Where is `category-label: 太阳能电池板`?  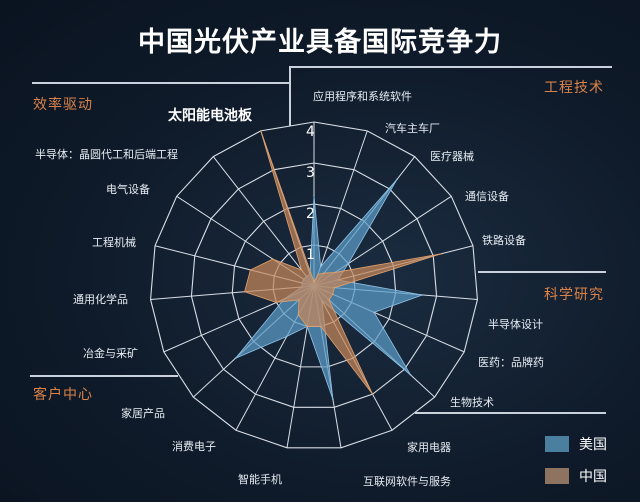 category-label: 太阳能电池板 is located at coordinates (210, 116).